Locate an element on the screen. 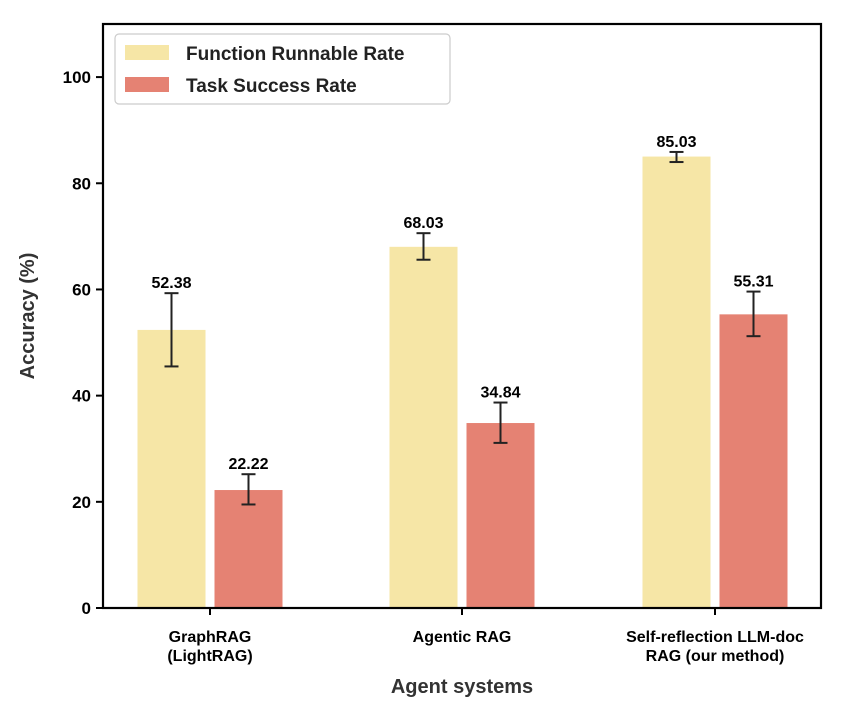  x-tick-label-1-line-1: GraphRAG is located at coordinates (210, 637).